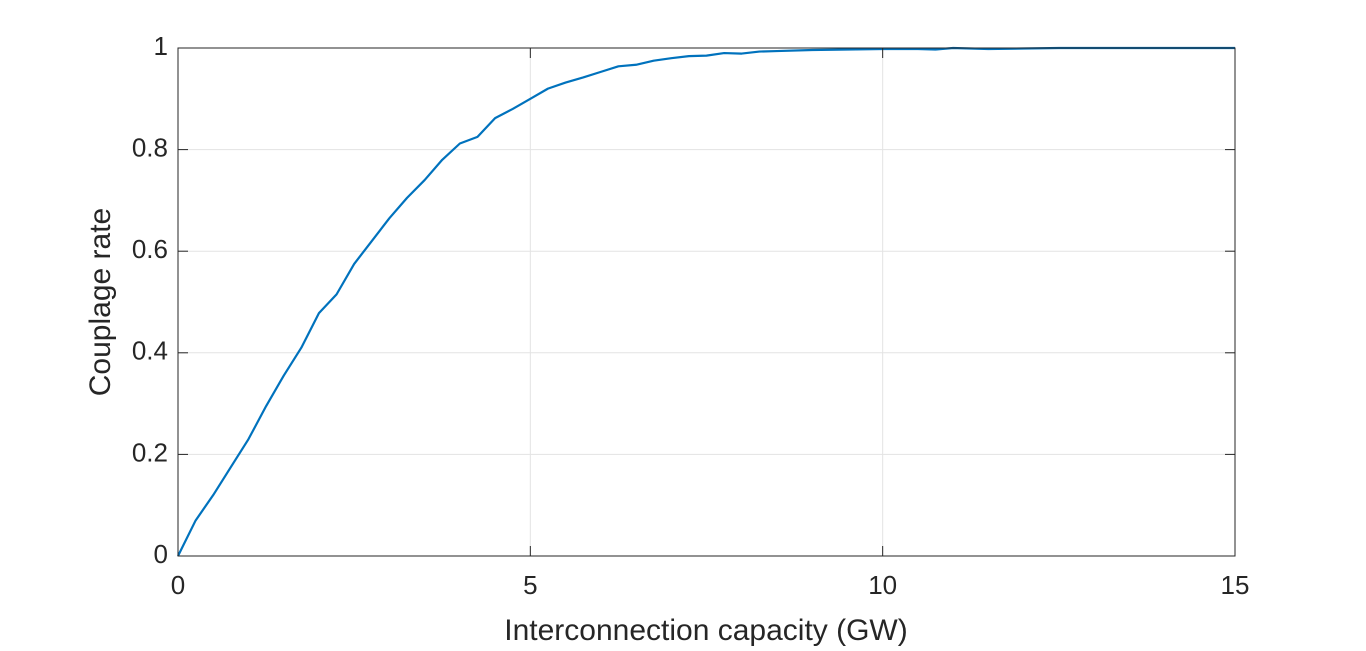 The width and height of the screenshot is (1366, 651). I want to click on x-tick-label: 5, so click(530, 585).